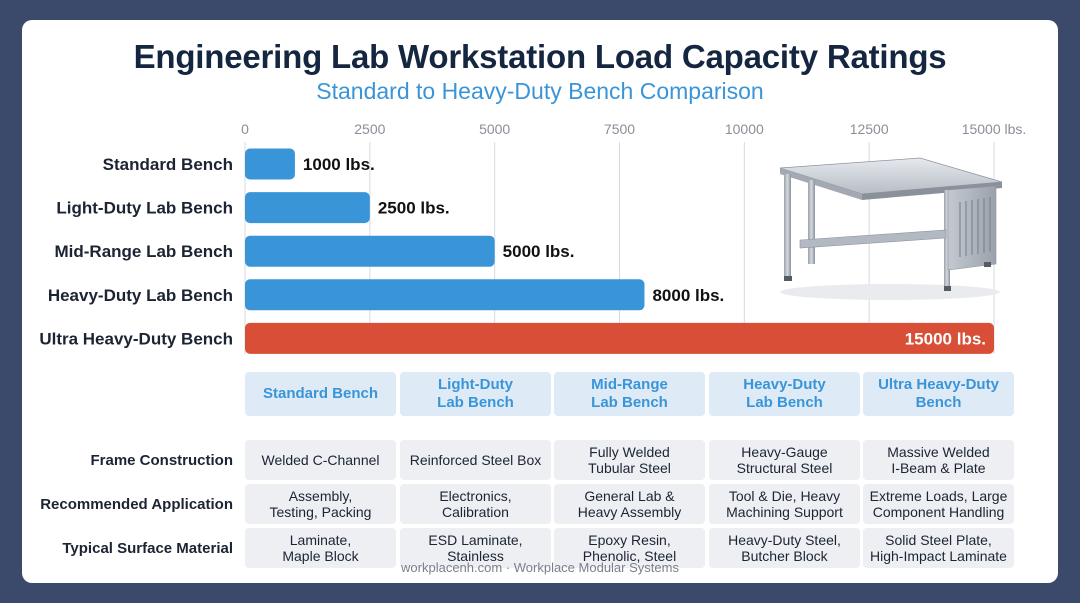  I want to click on table-cell: Solid Steel Plate, High-Impact Laminate, so click(938, 548).